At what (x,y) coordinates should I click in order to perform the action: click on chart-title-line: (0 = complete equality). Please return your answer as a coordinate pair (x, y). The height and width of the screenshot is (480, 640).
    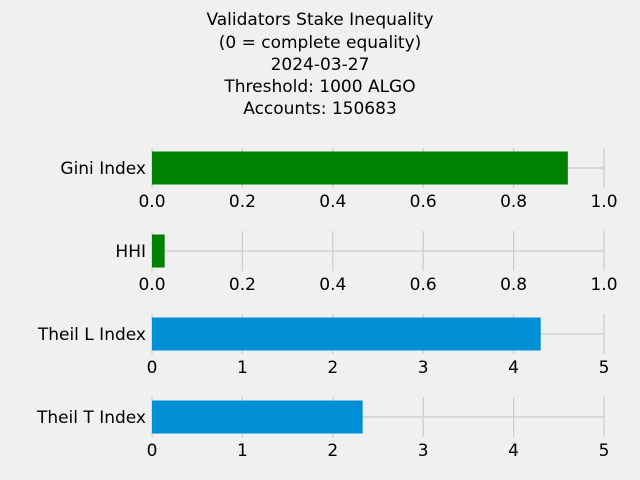
    Looking at the image, I should click on (320, 43).